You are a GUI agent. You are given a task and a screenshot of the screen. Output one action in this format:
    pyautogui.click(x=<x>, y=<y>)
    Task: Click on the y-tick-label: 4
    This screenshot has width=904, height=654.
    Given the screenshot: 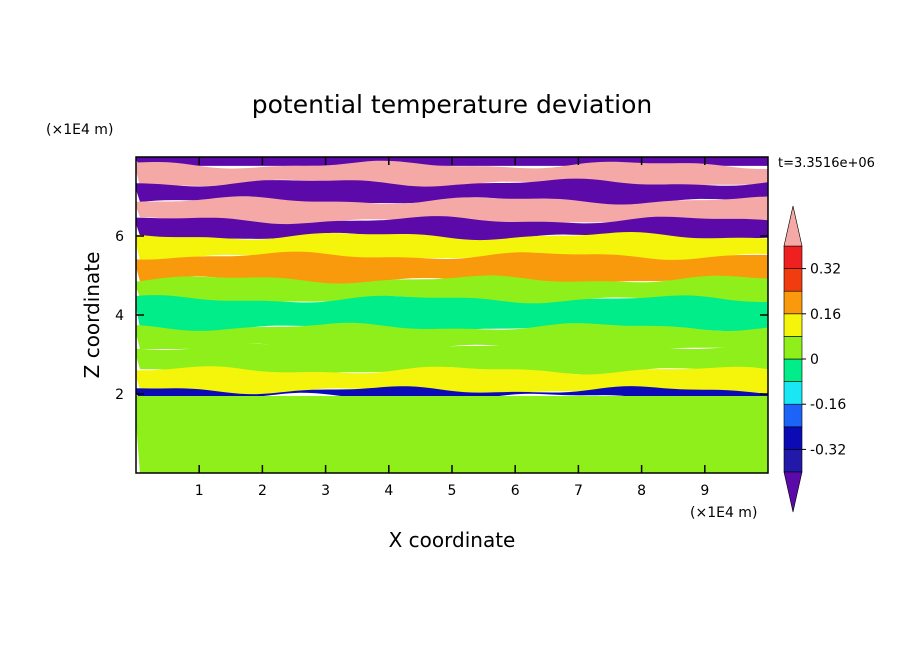 What is the action you would take?
    pyautogui.click(x=119, y=316)
    